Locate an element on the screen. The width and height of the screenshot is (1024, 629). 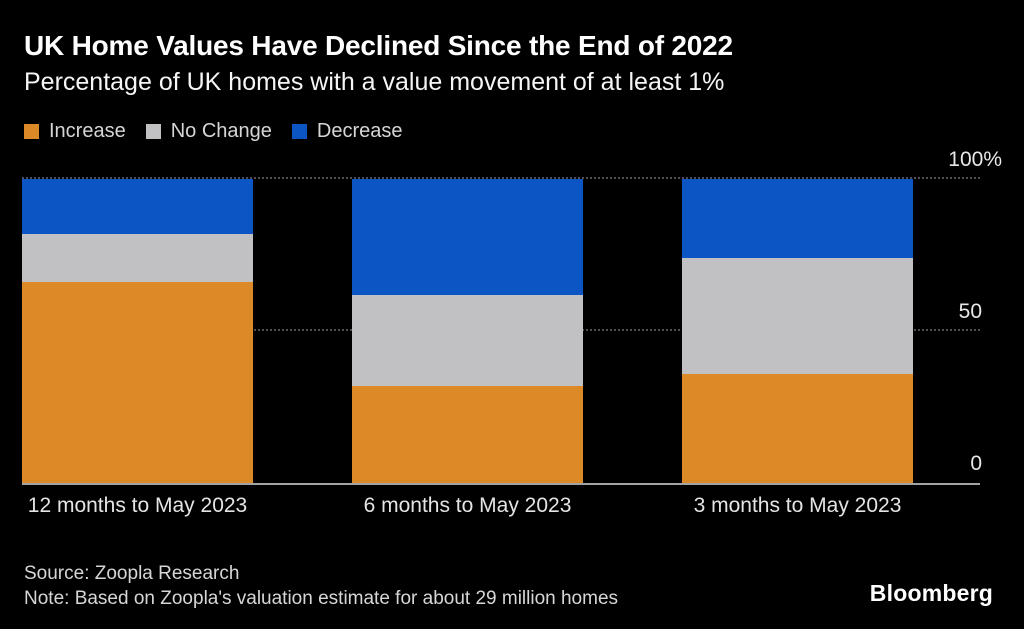
x-axis-baseline is located at coordinates (501, 484).